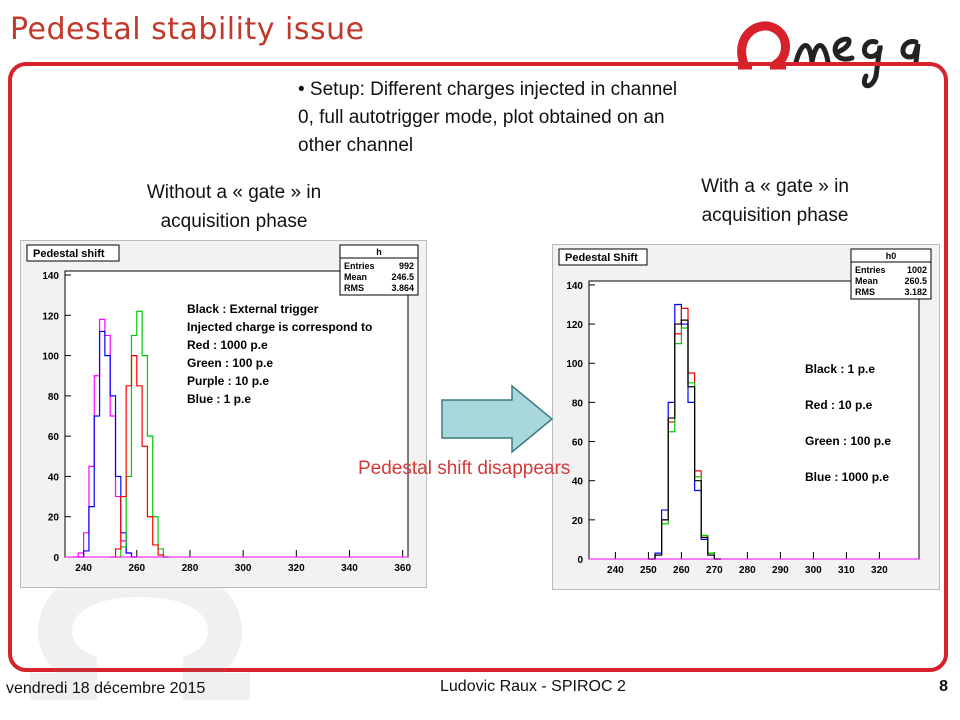  Describe the element at coordinates (379, 252) in the screenshot. I see `stats-name: h` at that location.